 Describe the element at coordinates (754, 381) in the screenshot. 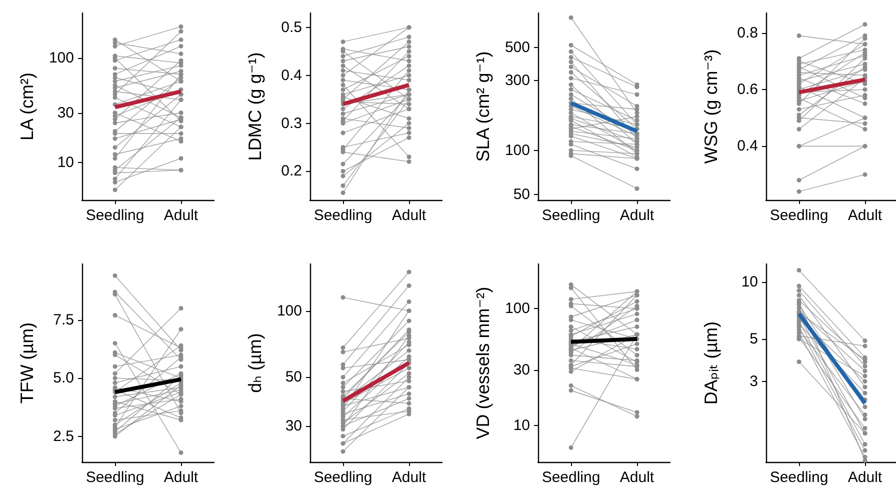

I see `y-tick-label: 3` at that location.